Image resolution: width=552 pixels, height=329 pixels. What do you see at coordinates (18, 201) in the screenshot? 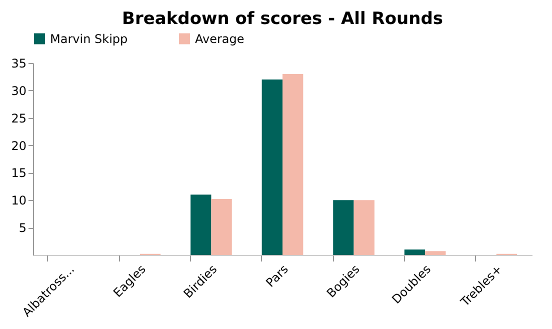
I see `y-tick-label: 10` at bounding box center [18, 201].